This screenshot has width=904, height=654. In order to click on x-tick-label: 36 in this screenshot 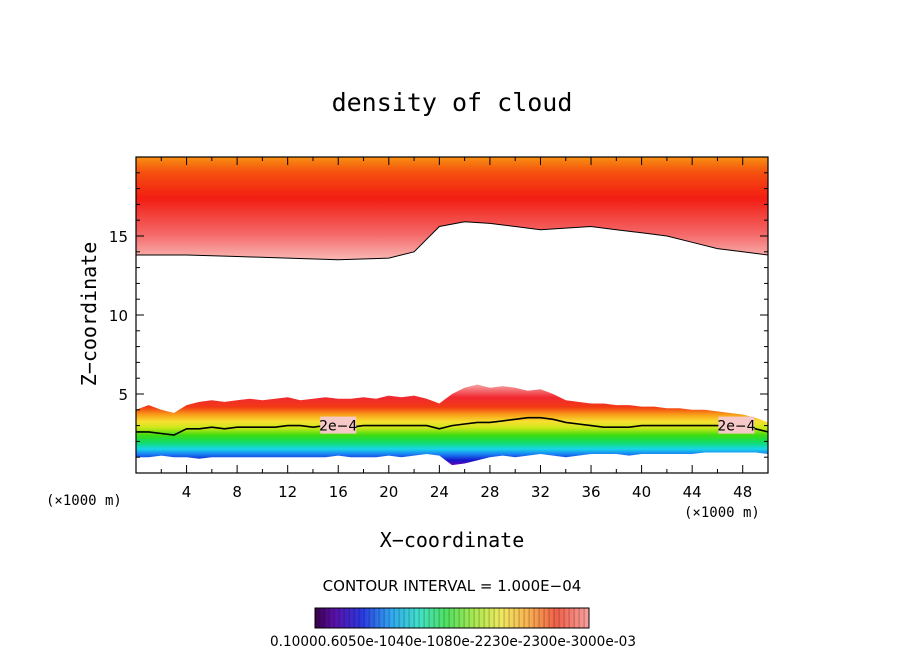, I will do `click(590, 492)`.